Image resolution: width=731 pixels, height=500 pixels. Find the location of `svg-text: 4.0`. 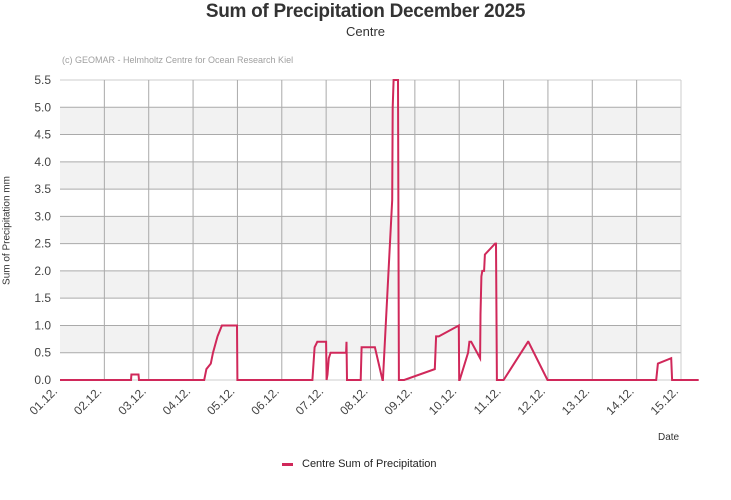

svg-text: 4.0 is located at coordinates (42, 162).